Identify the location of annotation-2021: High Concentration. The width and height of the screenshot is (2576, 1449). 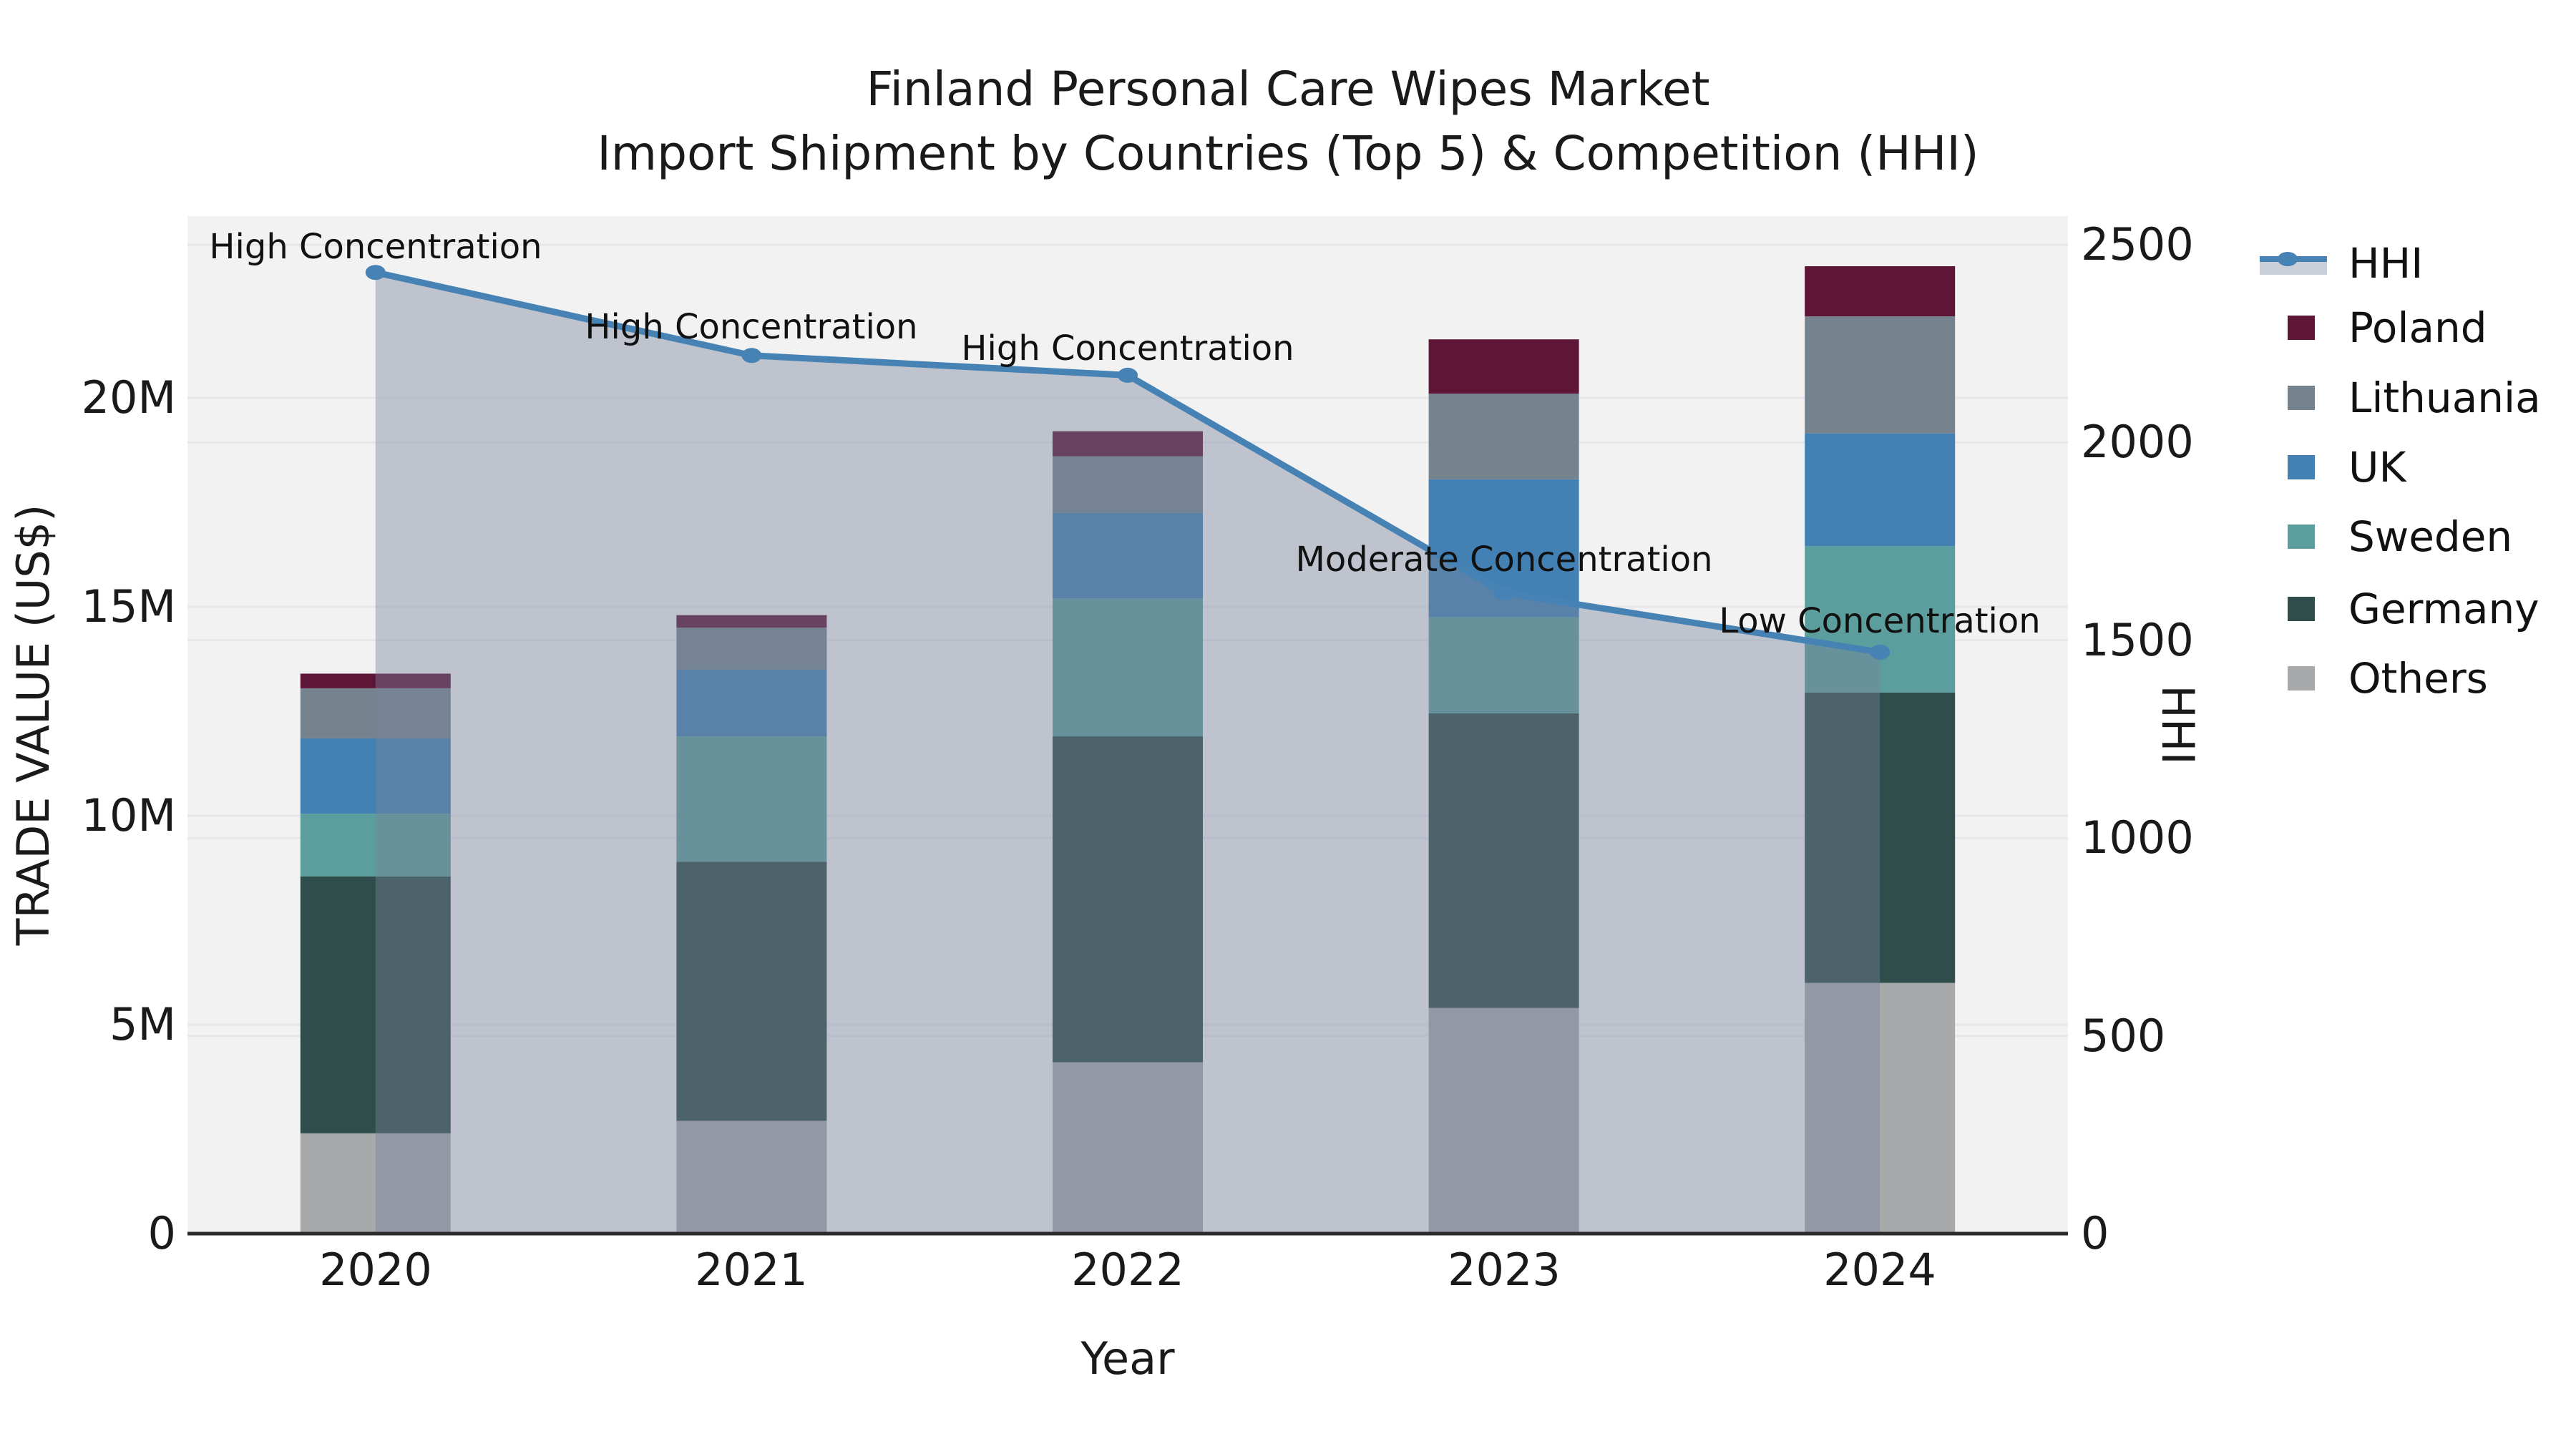
(752, 327).